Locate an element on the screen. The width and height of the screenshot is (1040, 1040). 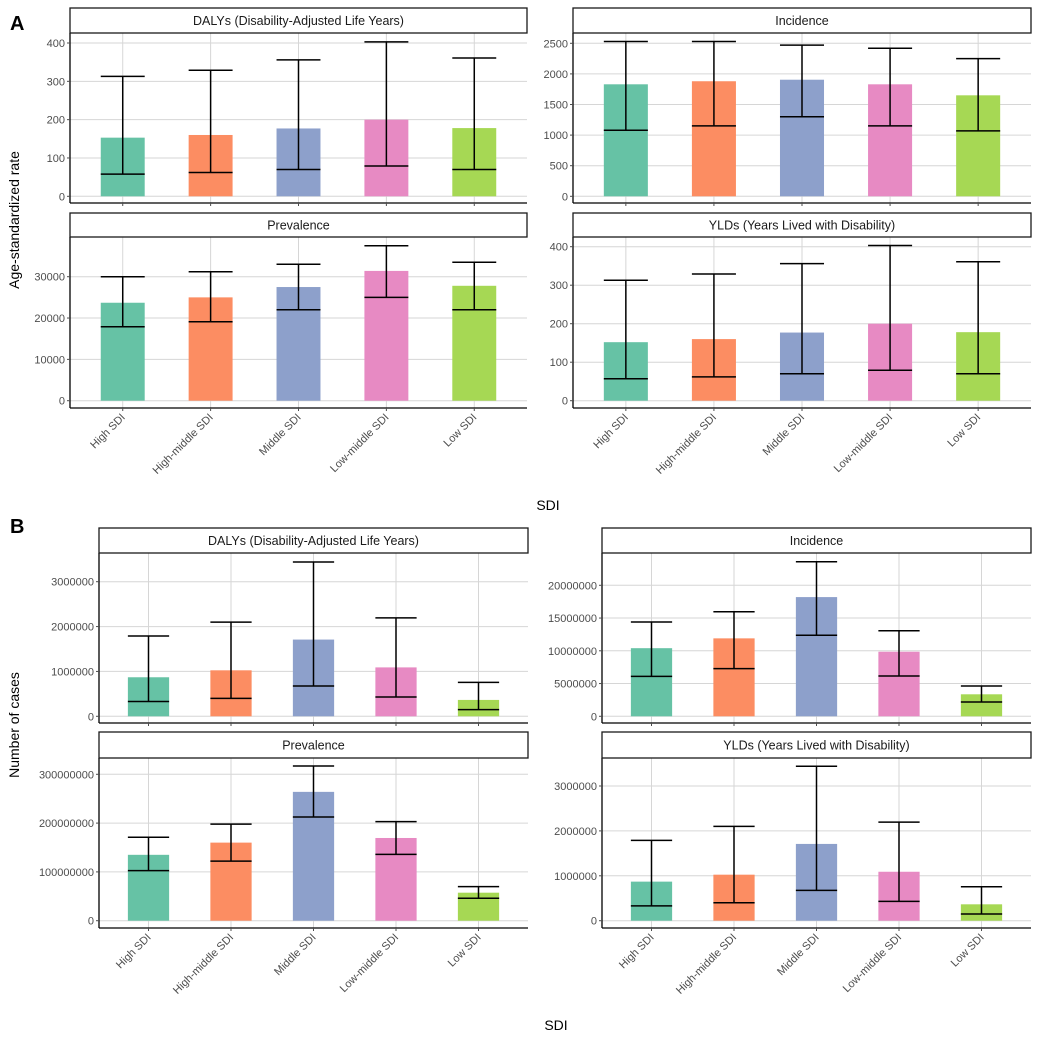
y-tick-label: 2500 is located at coordinates (556, 44).